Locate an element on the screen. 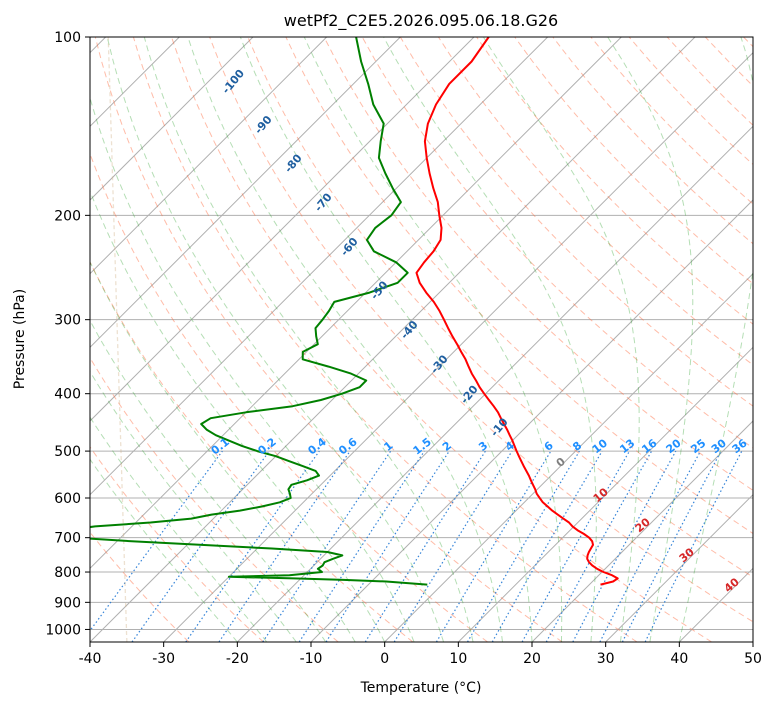  y-tick-label: 300 is located at coordinates (67, 321).